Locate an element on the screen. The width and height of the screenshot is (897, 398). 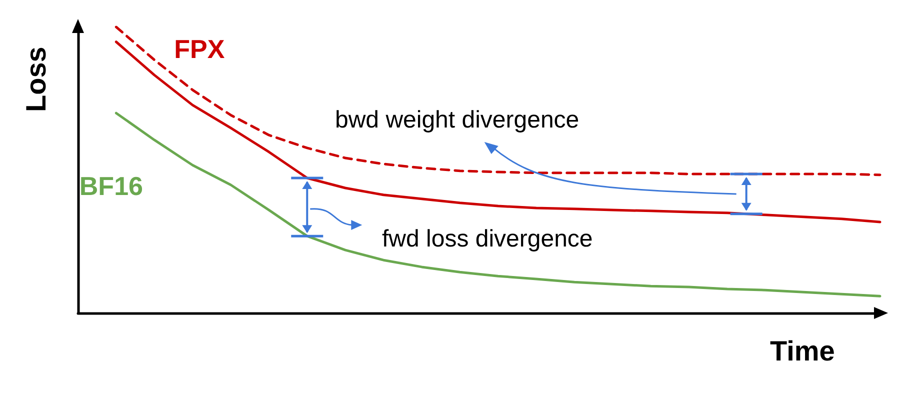
series-label: BF16 is located at coordinates (111, 186).